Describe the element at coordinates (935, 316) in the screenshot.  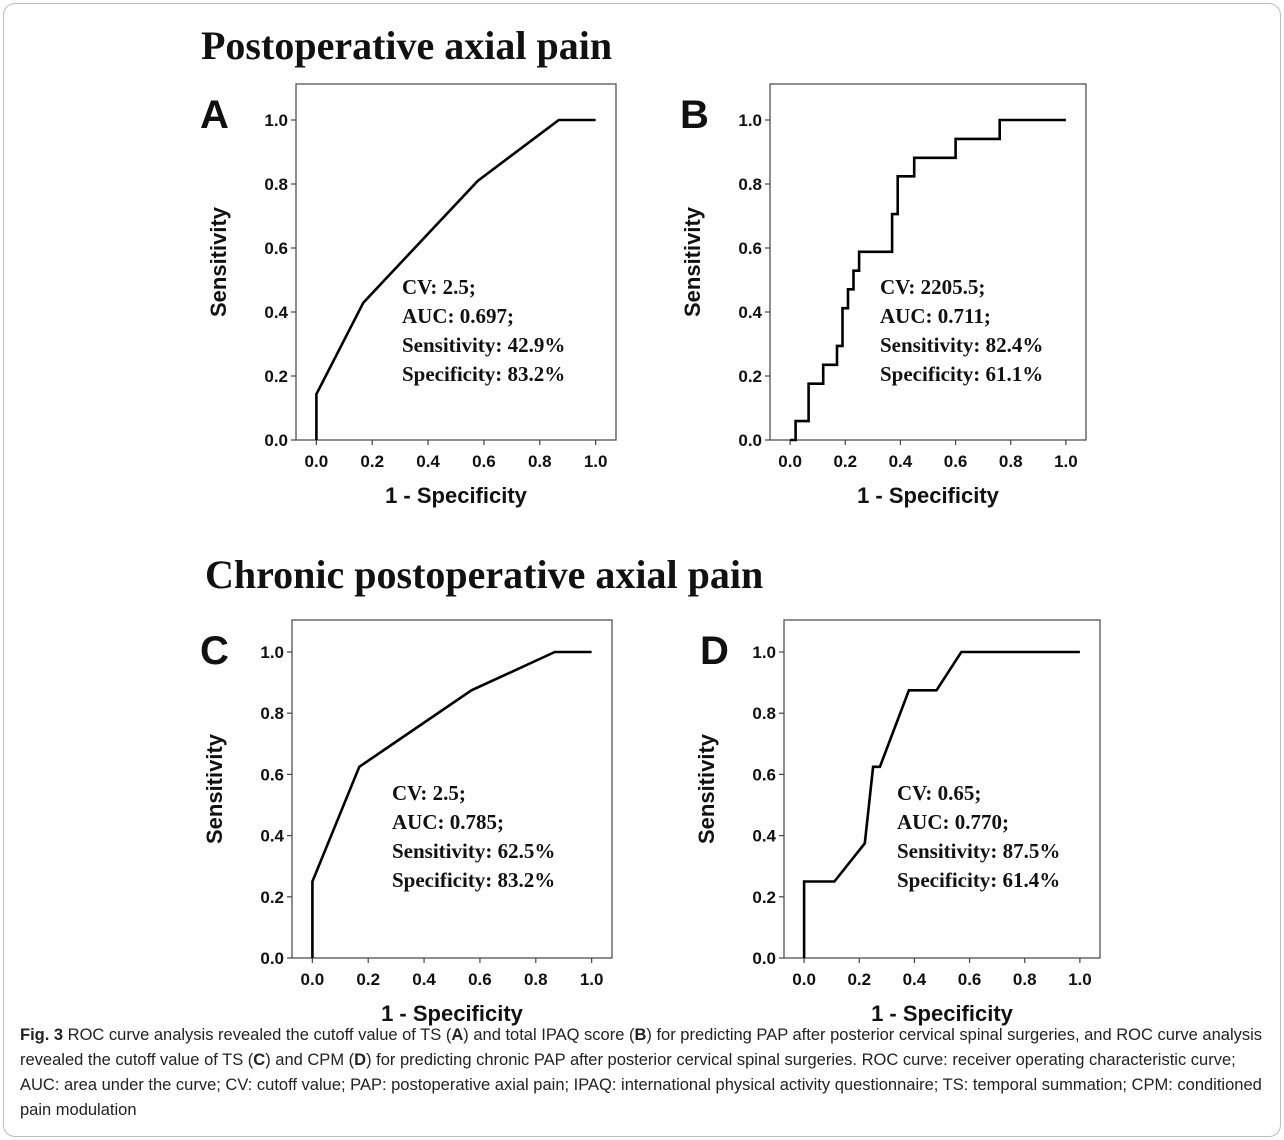
I see `annotation-line: AUC: 0.711;` at that location.